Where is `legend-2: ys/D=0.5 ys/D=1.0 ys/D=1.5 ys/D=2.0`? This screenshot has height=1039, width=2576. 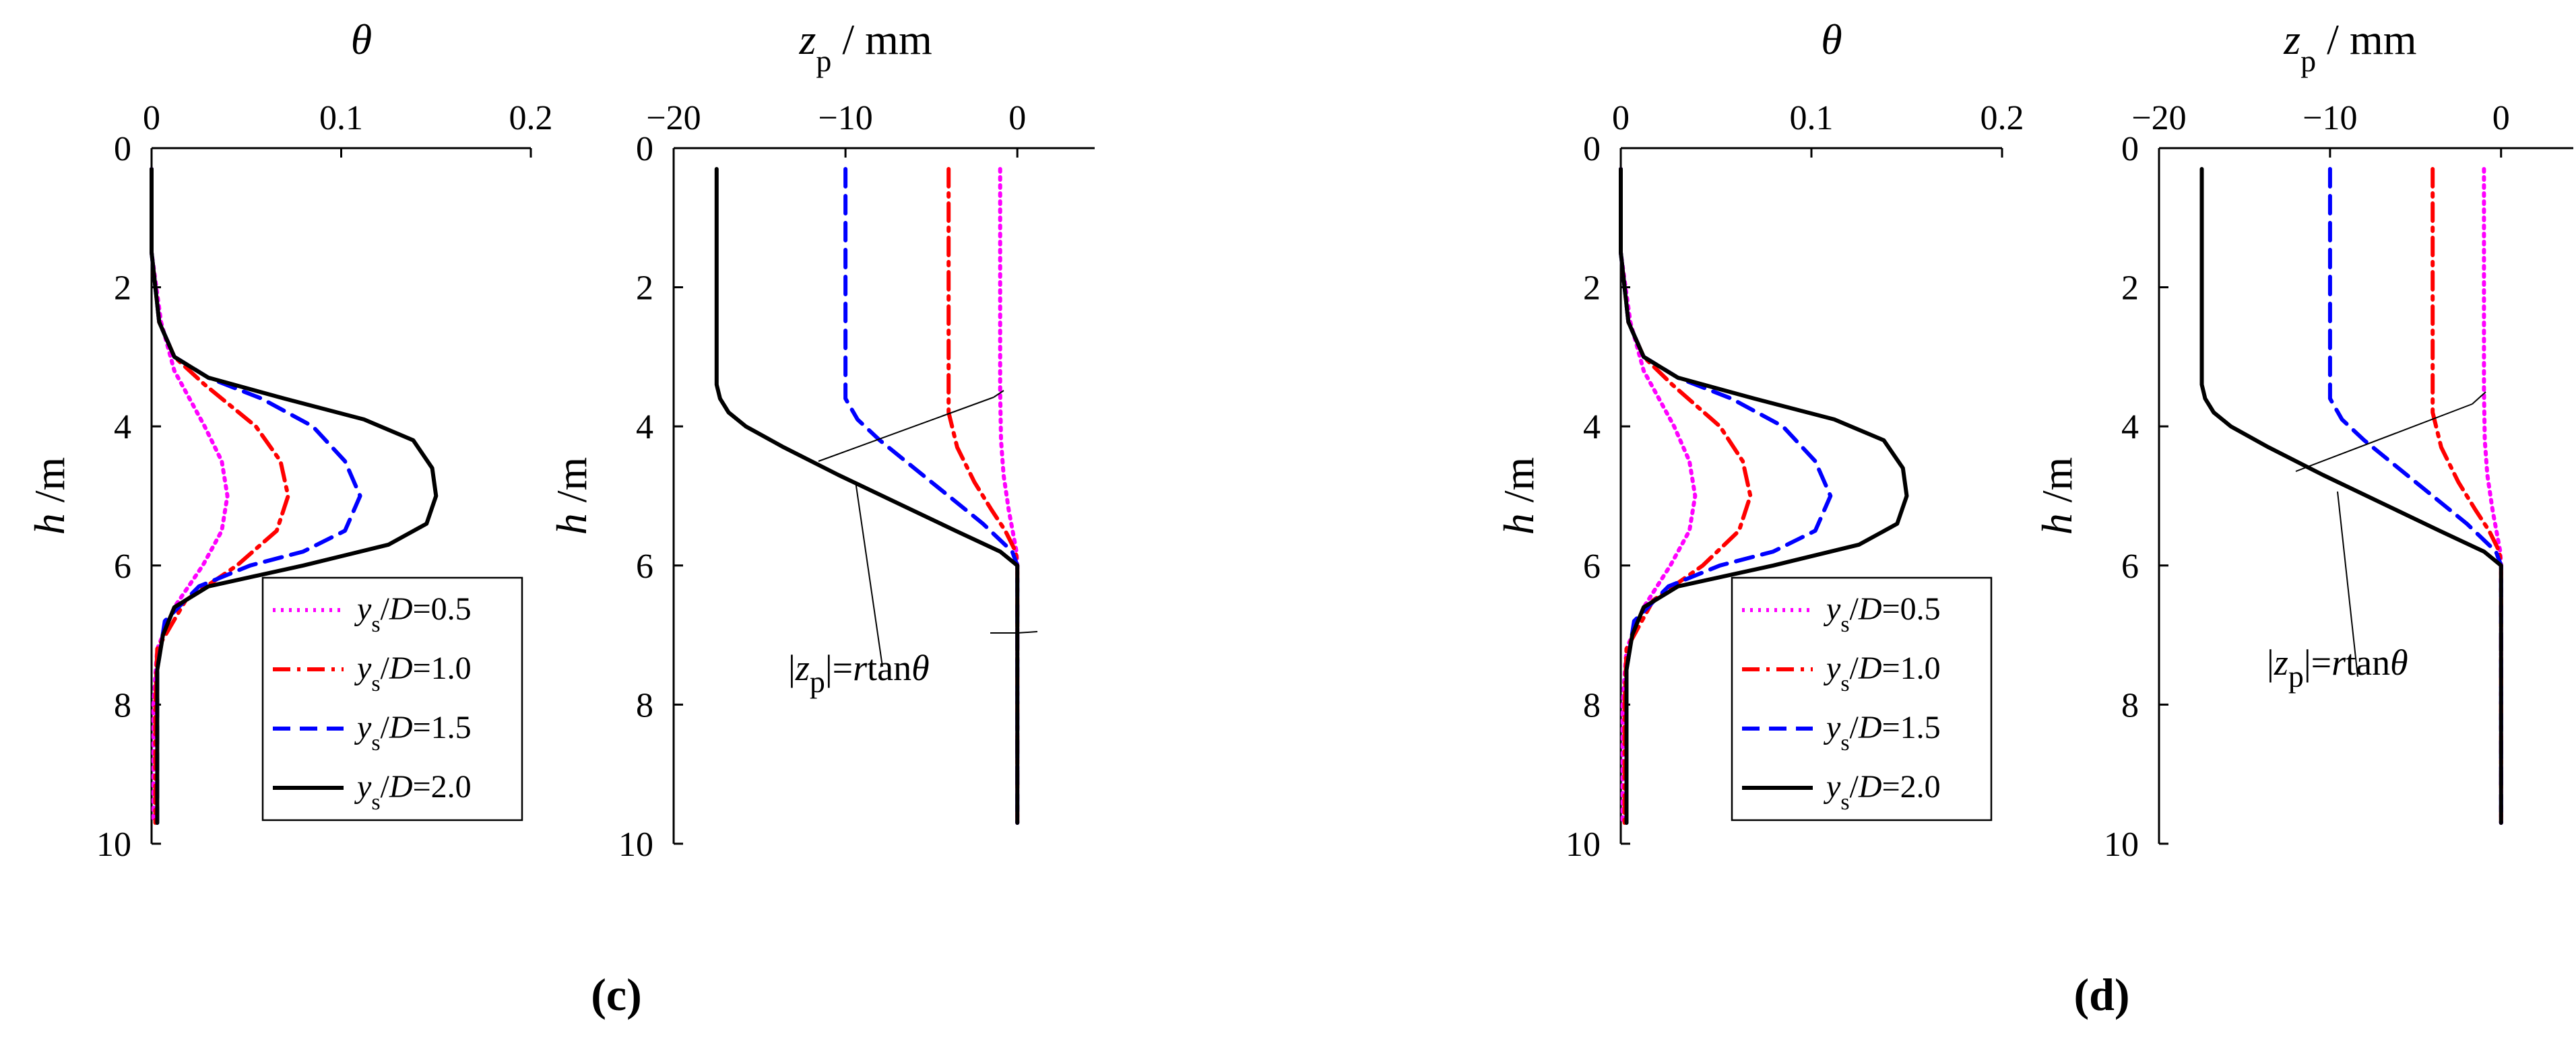 legend-2: ys/D=0.5 ys/D=1.0 ys/D=1.5 ys/D=2.0 is located at coordinates (1862, 699).